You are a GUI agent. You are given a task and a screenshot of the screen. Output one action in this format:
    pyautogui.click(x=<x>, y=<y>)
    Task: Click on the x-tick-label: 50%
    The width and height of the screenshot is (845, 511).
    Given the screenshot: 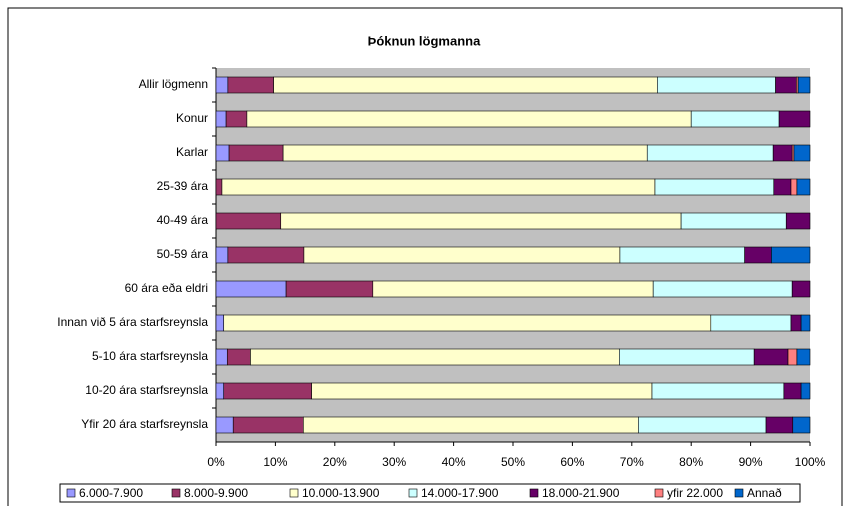 What is the action you would take?
    pyautogui.click(x=513, y=462)
    